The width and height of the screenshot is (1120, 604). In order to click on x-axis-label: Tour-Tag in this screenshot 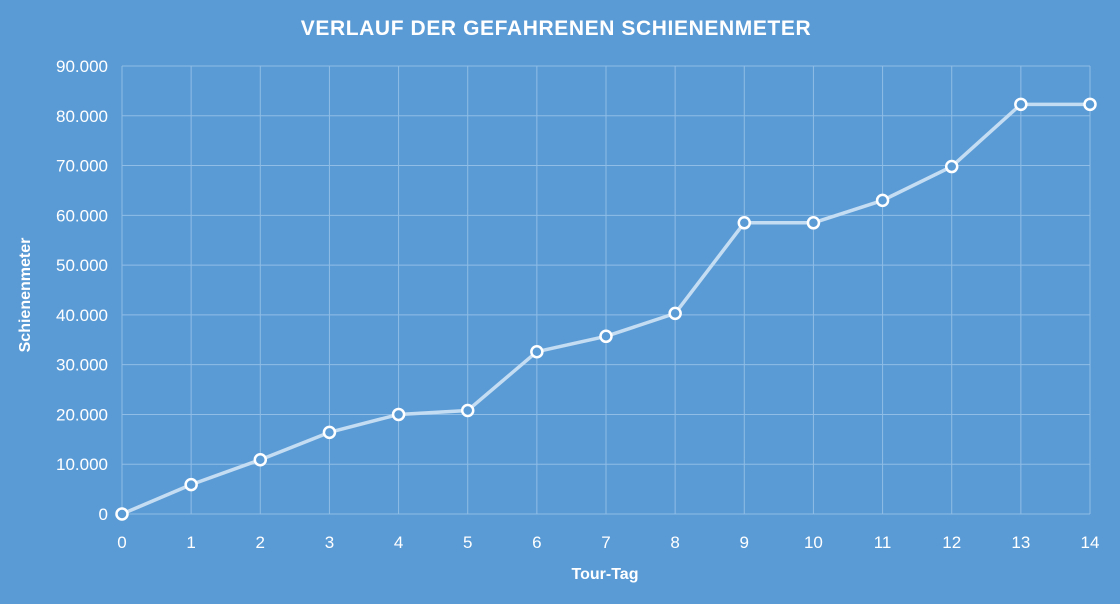, I will do `click(605, 574)`.